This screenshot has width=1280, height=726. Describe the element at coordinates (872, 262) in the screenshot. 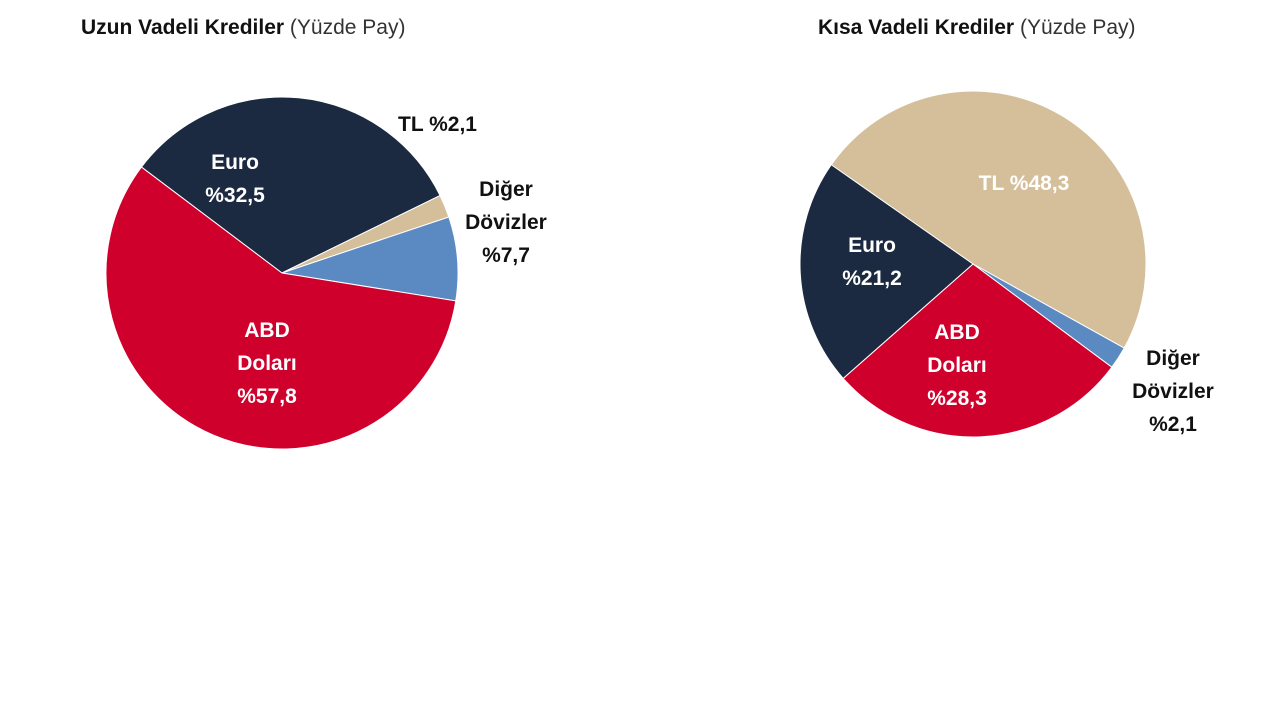

I see `data-label-euro: Euro %21,2` at that location.